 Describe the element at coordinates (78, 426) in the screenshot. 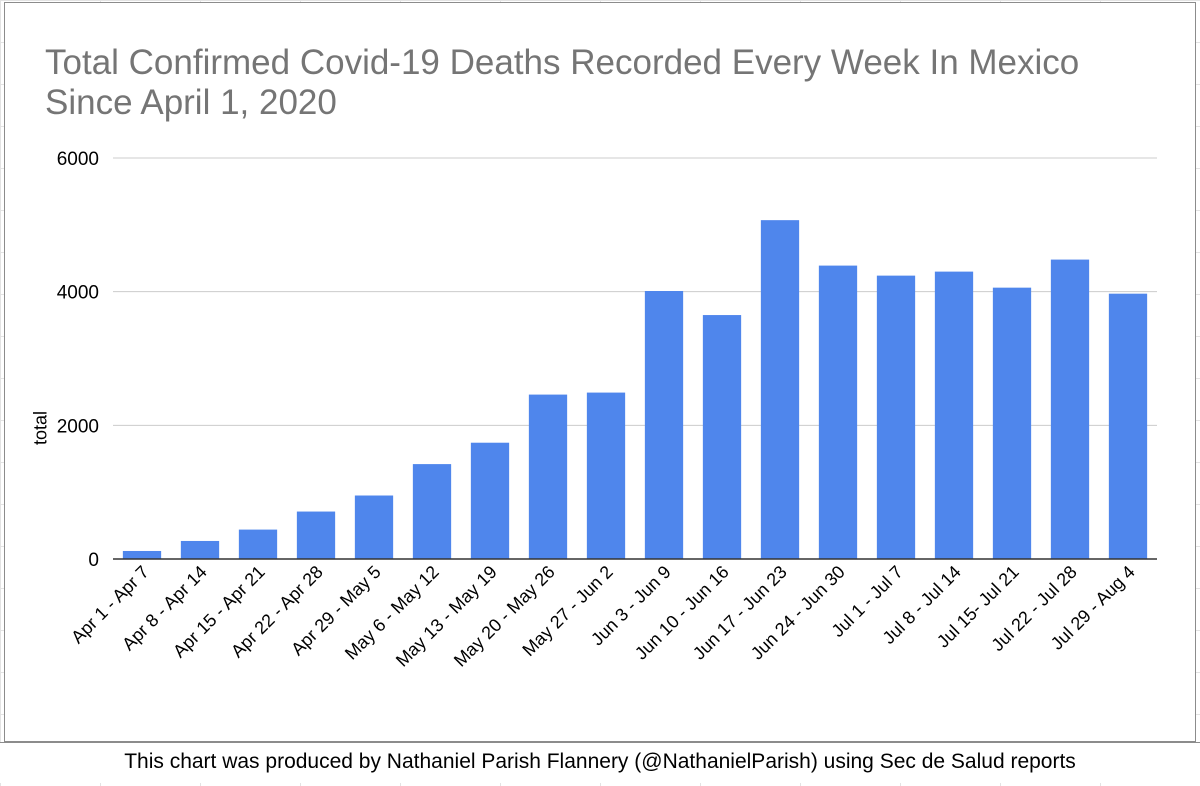

I see `y-tick-label: 2000` at that location.